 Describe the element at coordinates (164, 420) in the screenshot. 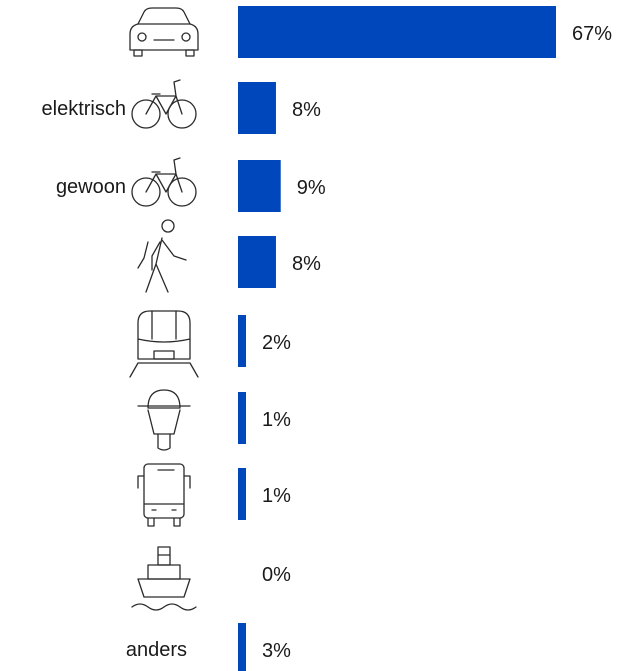

I see `motorcycle-icon` at that location.